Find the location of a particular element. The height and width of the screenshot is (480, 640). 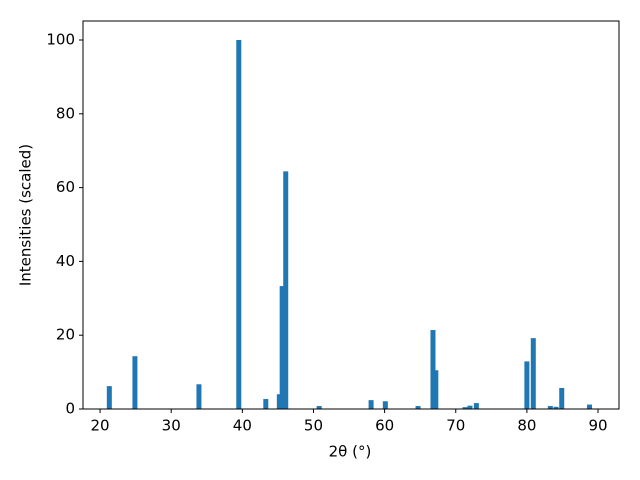

y-tick-label: 0 is located at coordinates (70, 409).